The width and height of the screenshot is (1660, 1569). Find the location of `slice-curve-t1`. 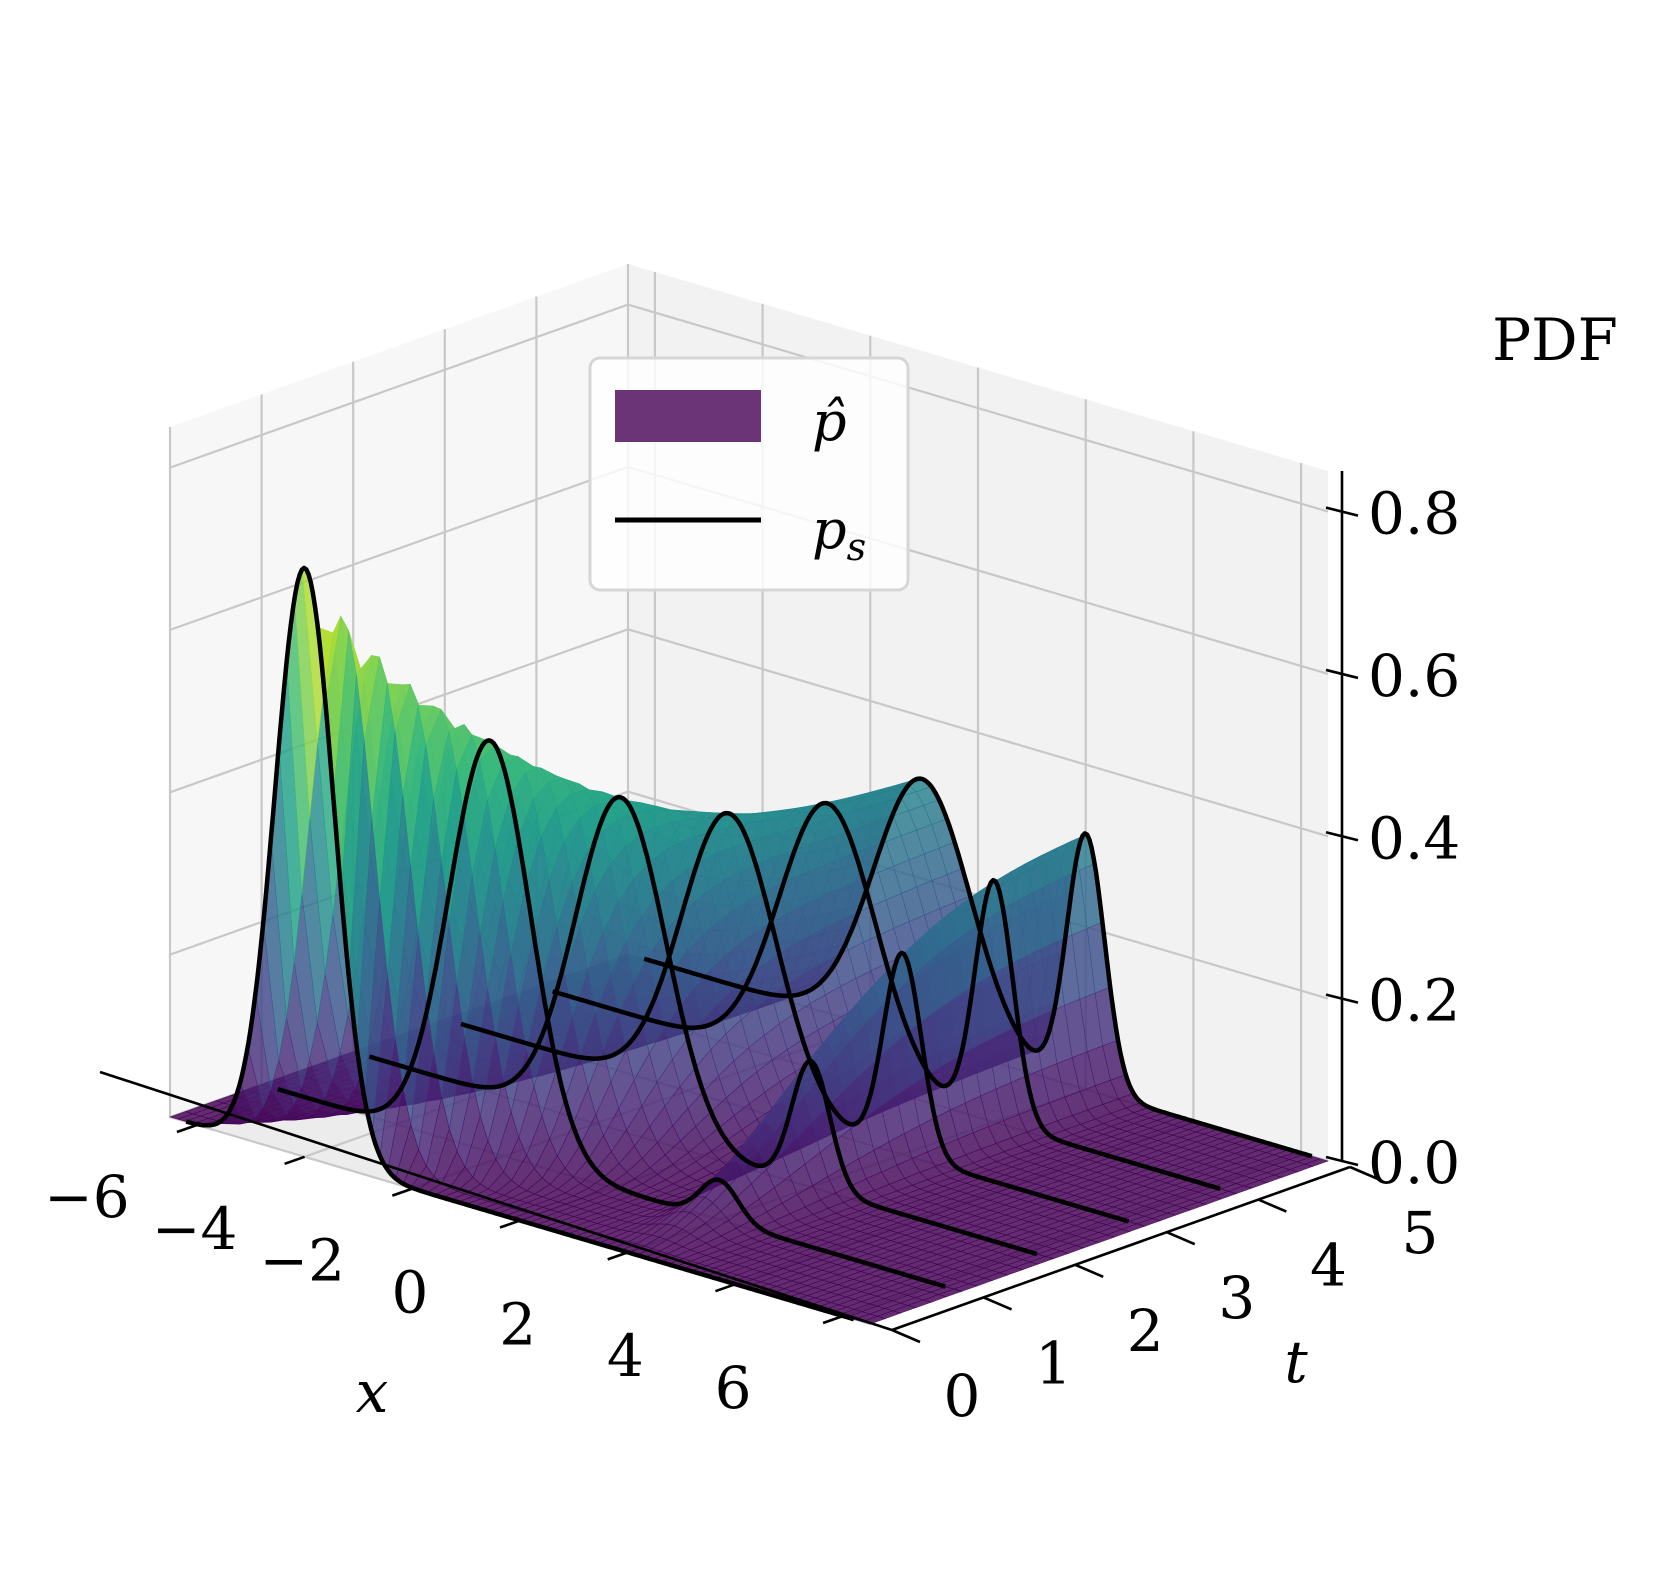

slice-curve-t1 is located at coordinates (611, 1013).